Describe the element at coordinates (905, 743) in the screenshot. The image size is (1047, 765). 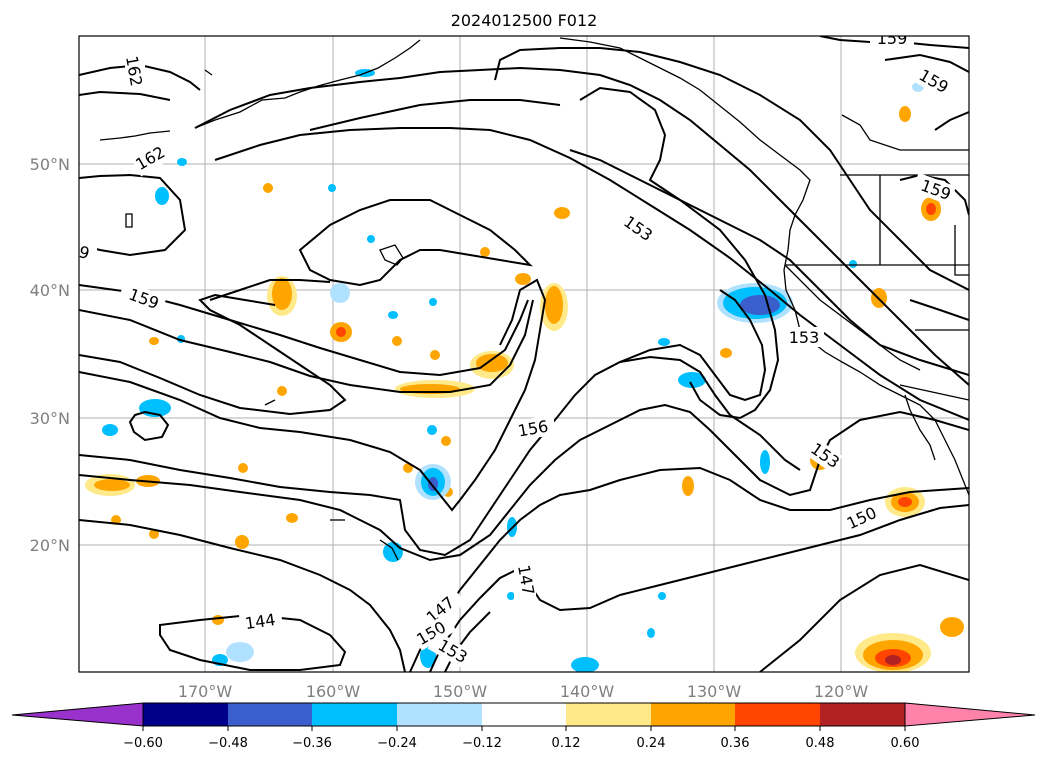
I see `colorbar-tick-label: 0.60` at that location.